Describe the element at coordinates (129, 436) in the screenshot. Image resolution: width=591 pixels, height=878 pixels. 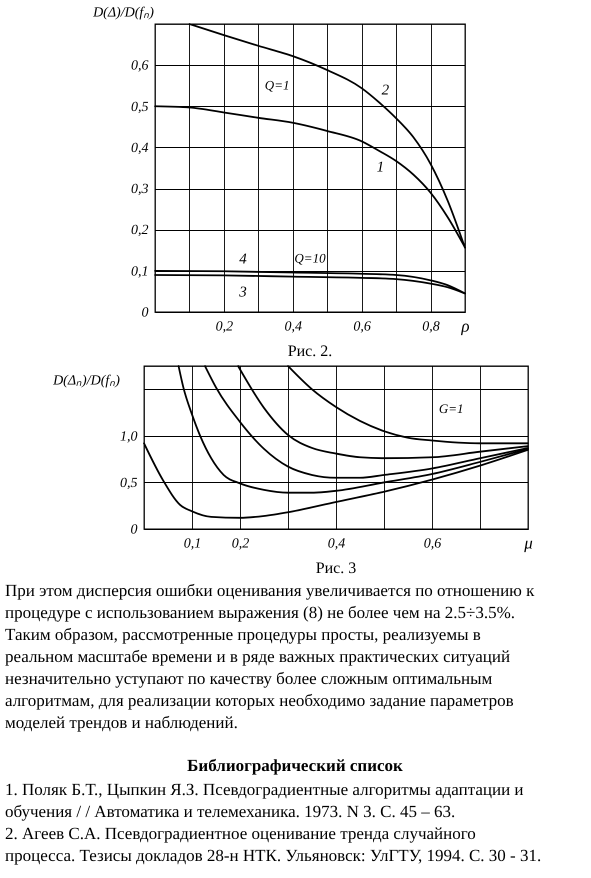
I see `y-tick-label: 1,0` at that location.